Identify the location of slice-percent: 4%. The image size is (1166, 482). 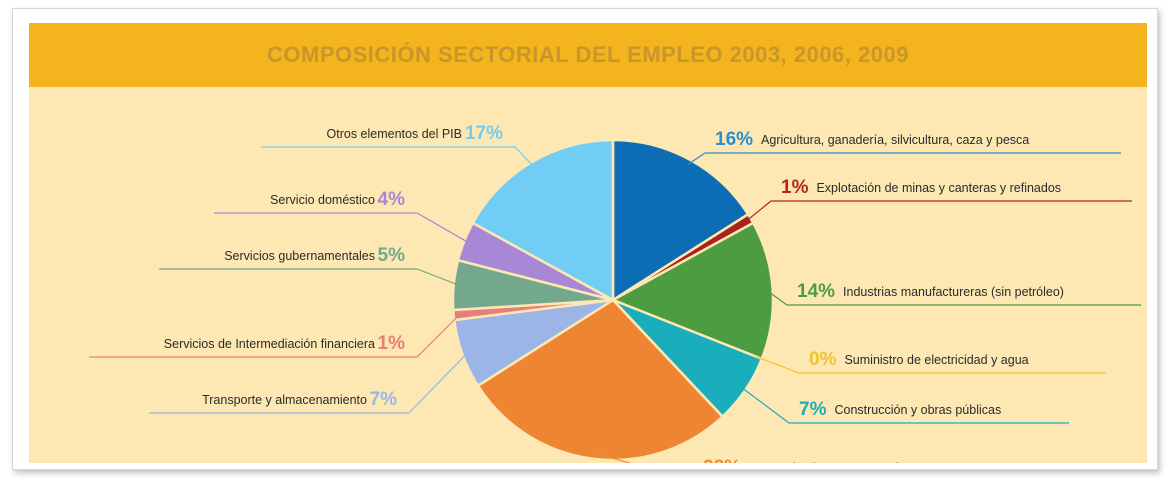
(392, 199).